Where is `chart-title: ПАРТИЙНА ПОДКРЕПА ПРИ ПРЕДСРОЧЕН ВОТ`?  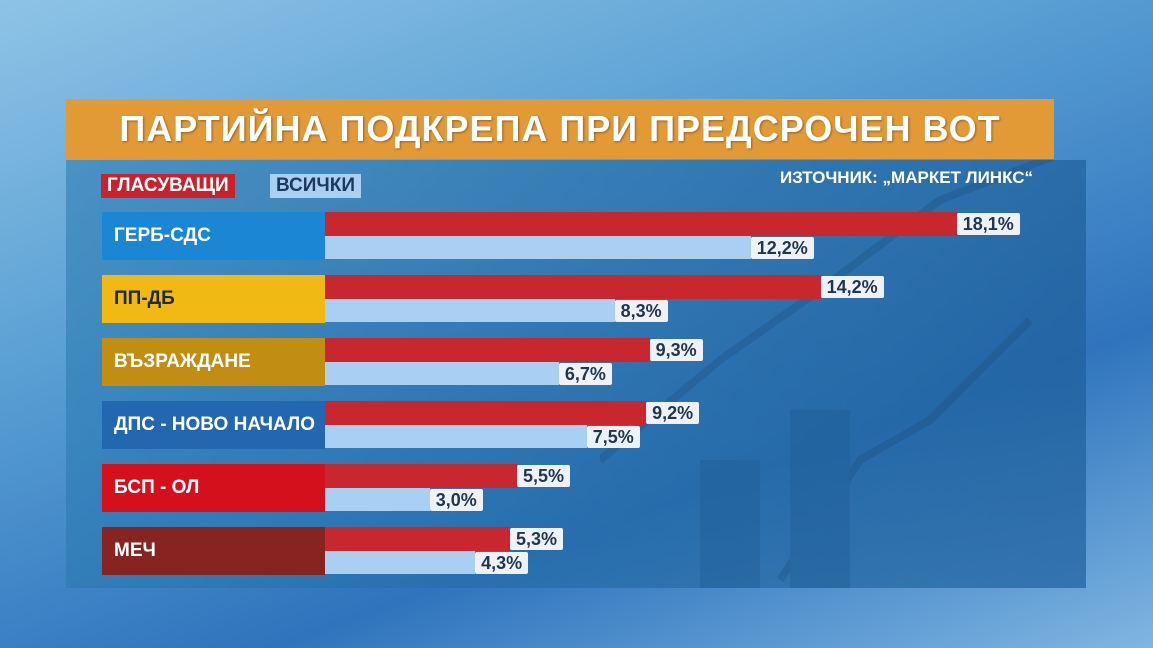 chart-title: ПАРТИЙНА ПОДКРЕПА ПРИ ПРЕДСРОЧЕН ВОТ is located at coordinates (560, 129).